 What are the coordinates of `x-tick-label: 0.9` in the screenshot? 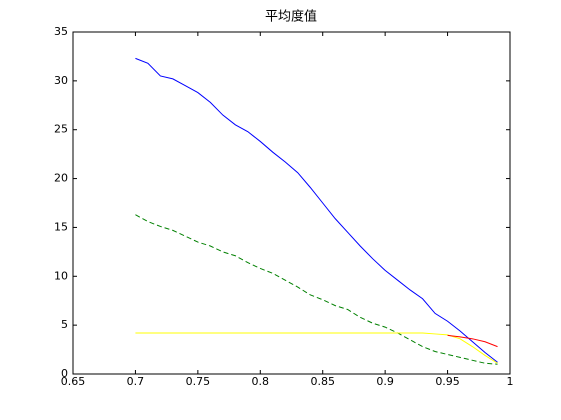 It's located at (385, 381).